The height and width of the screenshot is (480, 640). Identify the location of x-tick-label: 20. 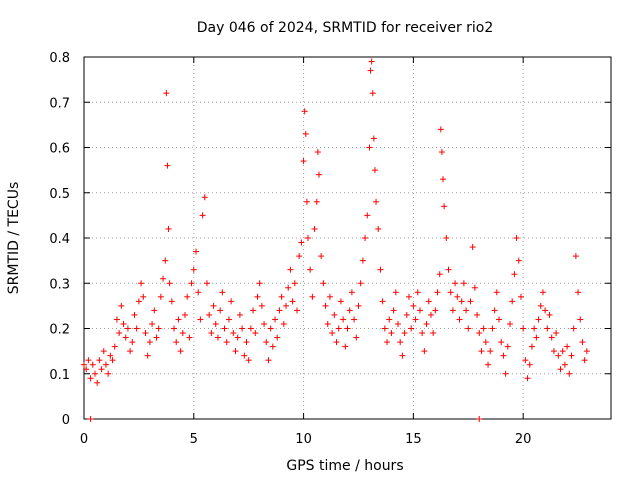
(523, 439).